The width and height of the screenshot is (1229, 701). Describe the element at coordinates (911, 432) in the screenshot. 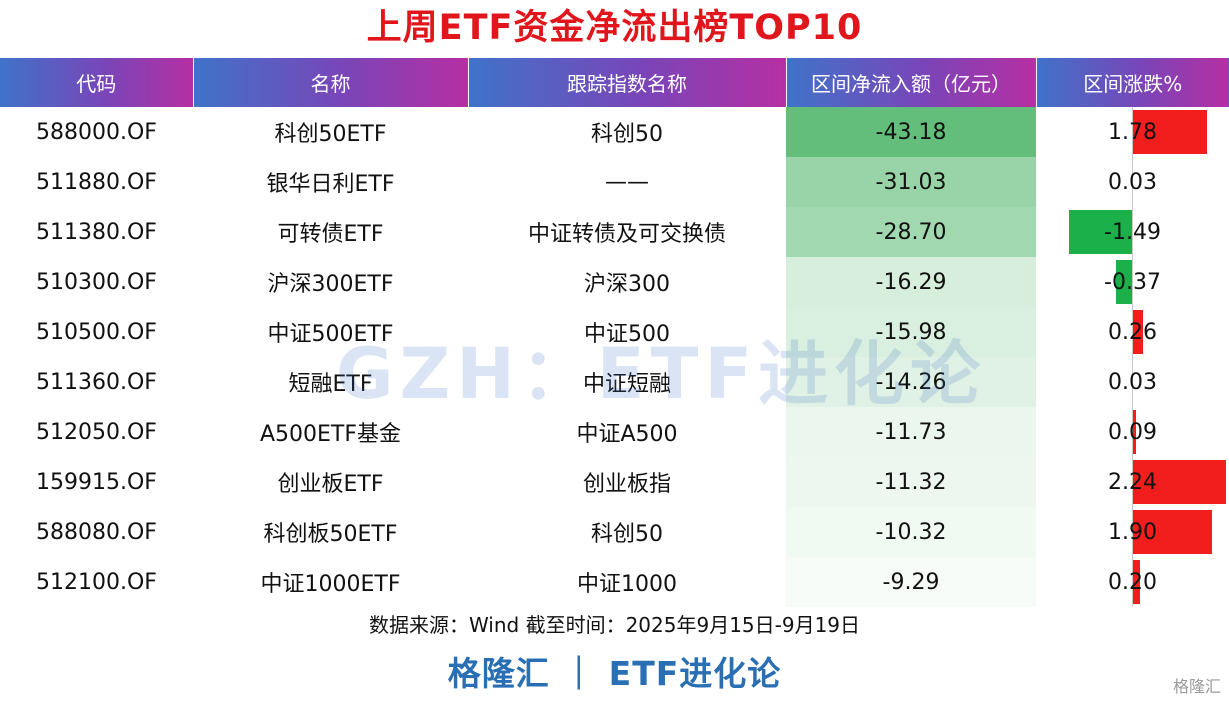

I see `cell-net-flow: -11.73` at that location.